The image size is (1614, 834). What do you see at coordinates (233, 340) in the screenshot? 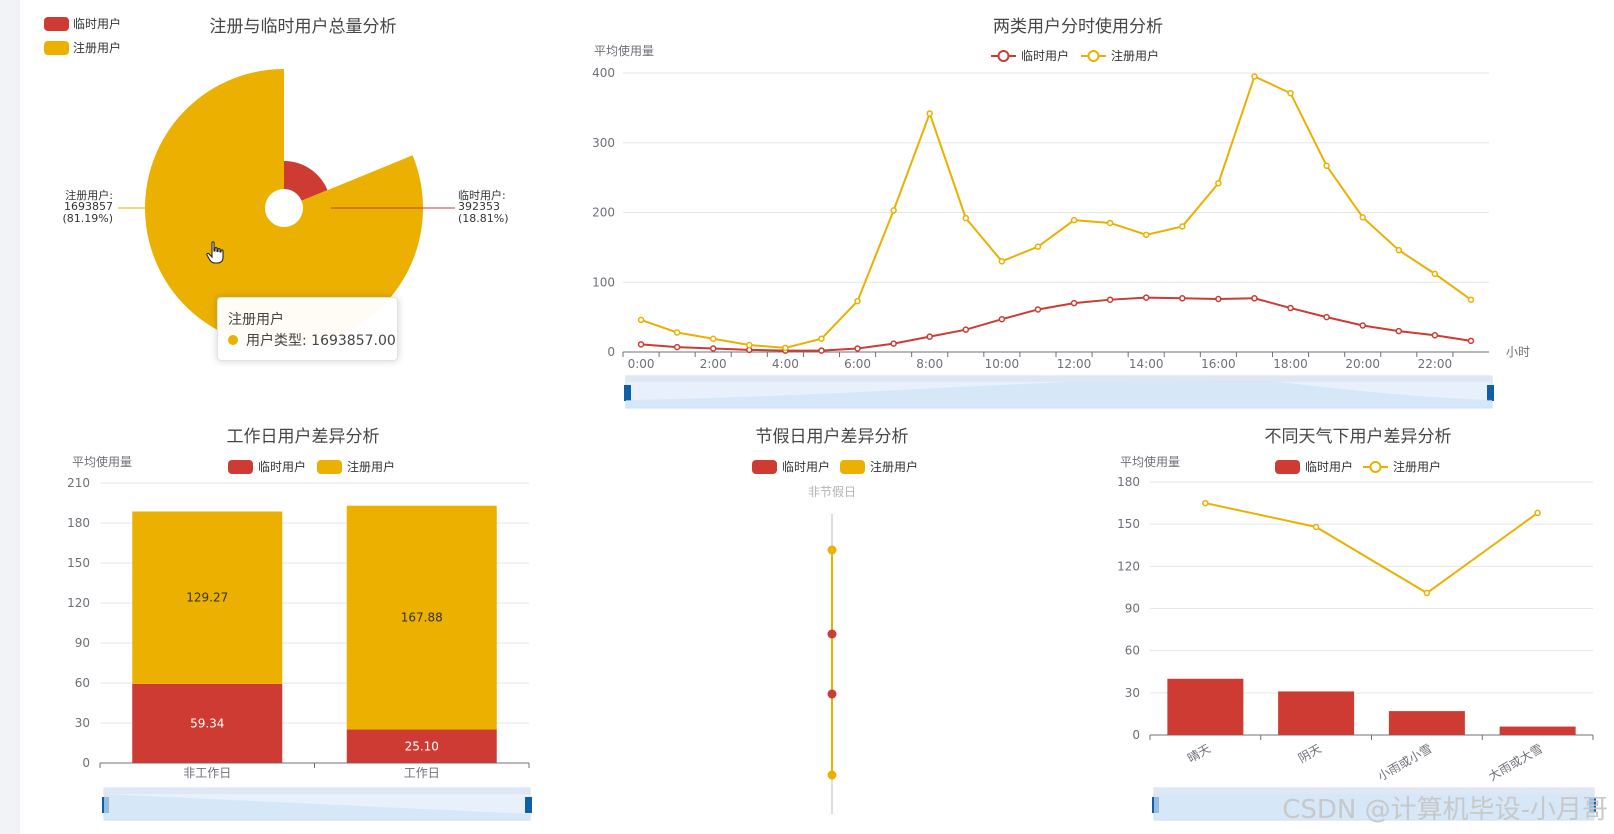
I see `tooltip-dot-icon` at bounding box center [233, 340].